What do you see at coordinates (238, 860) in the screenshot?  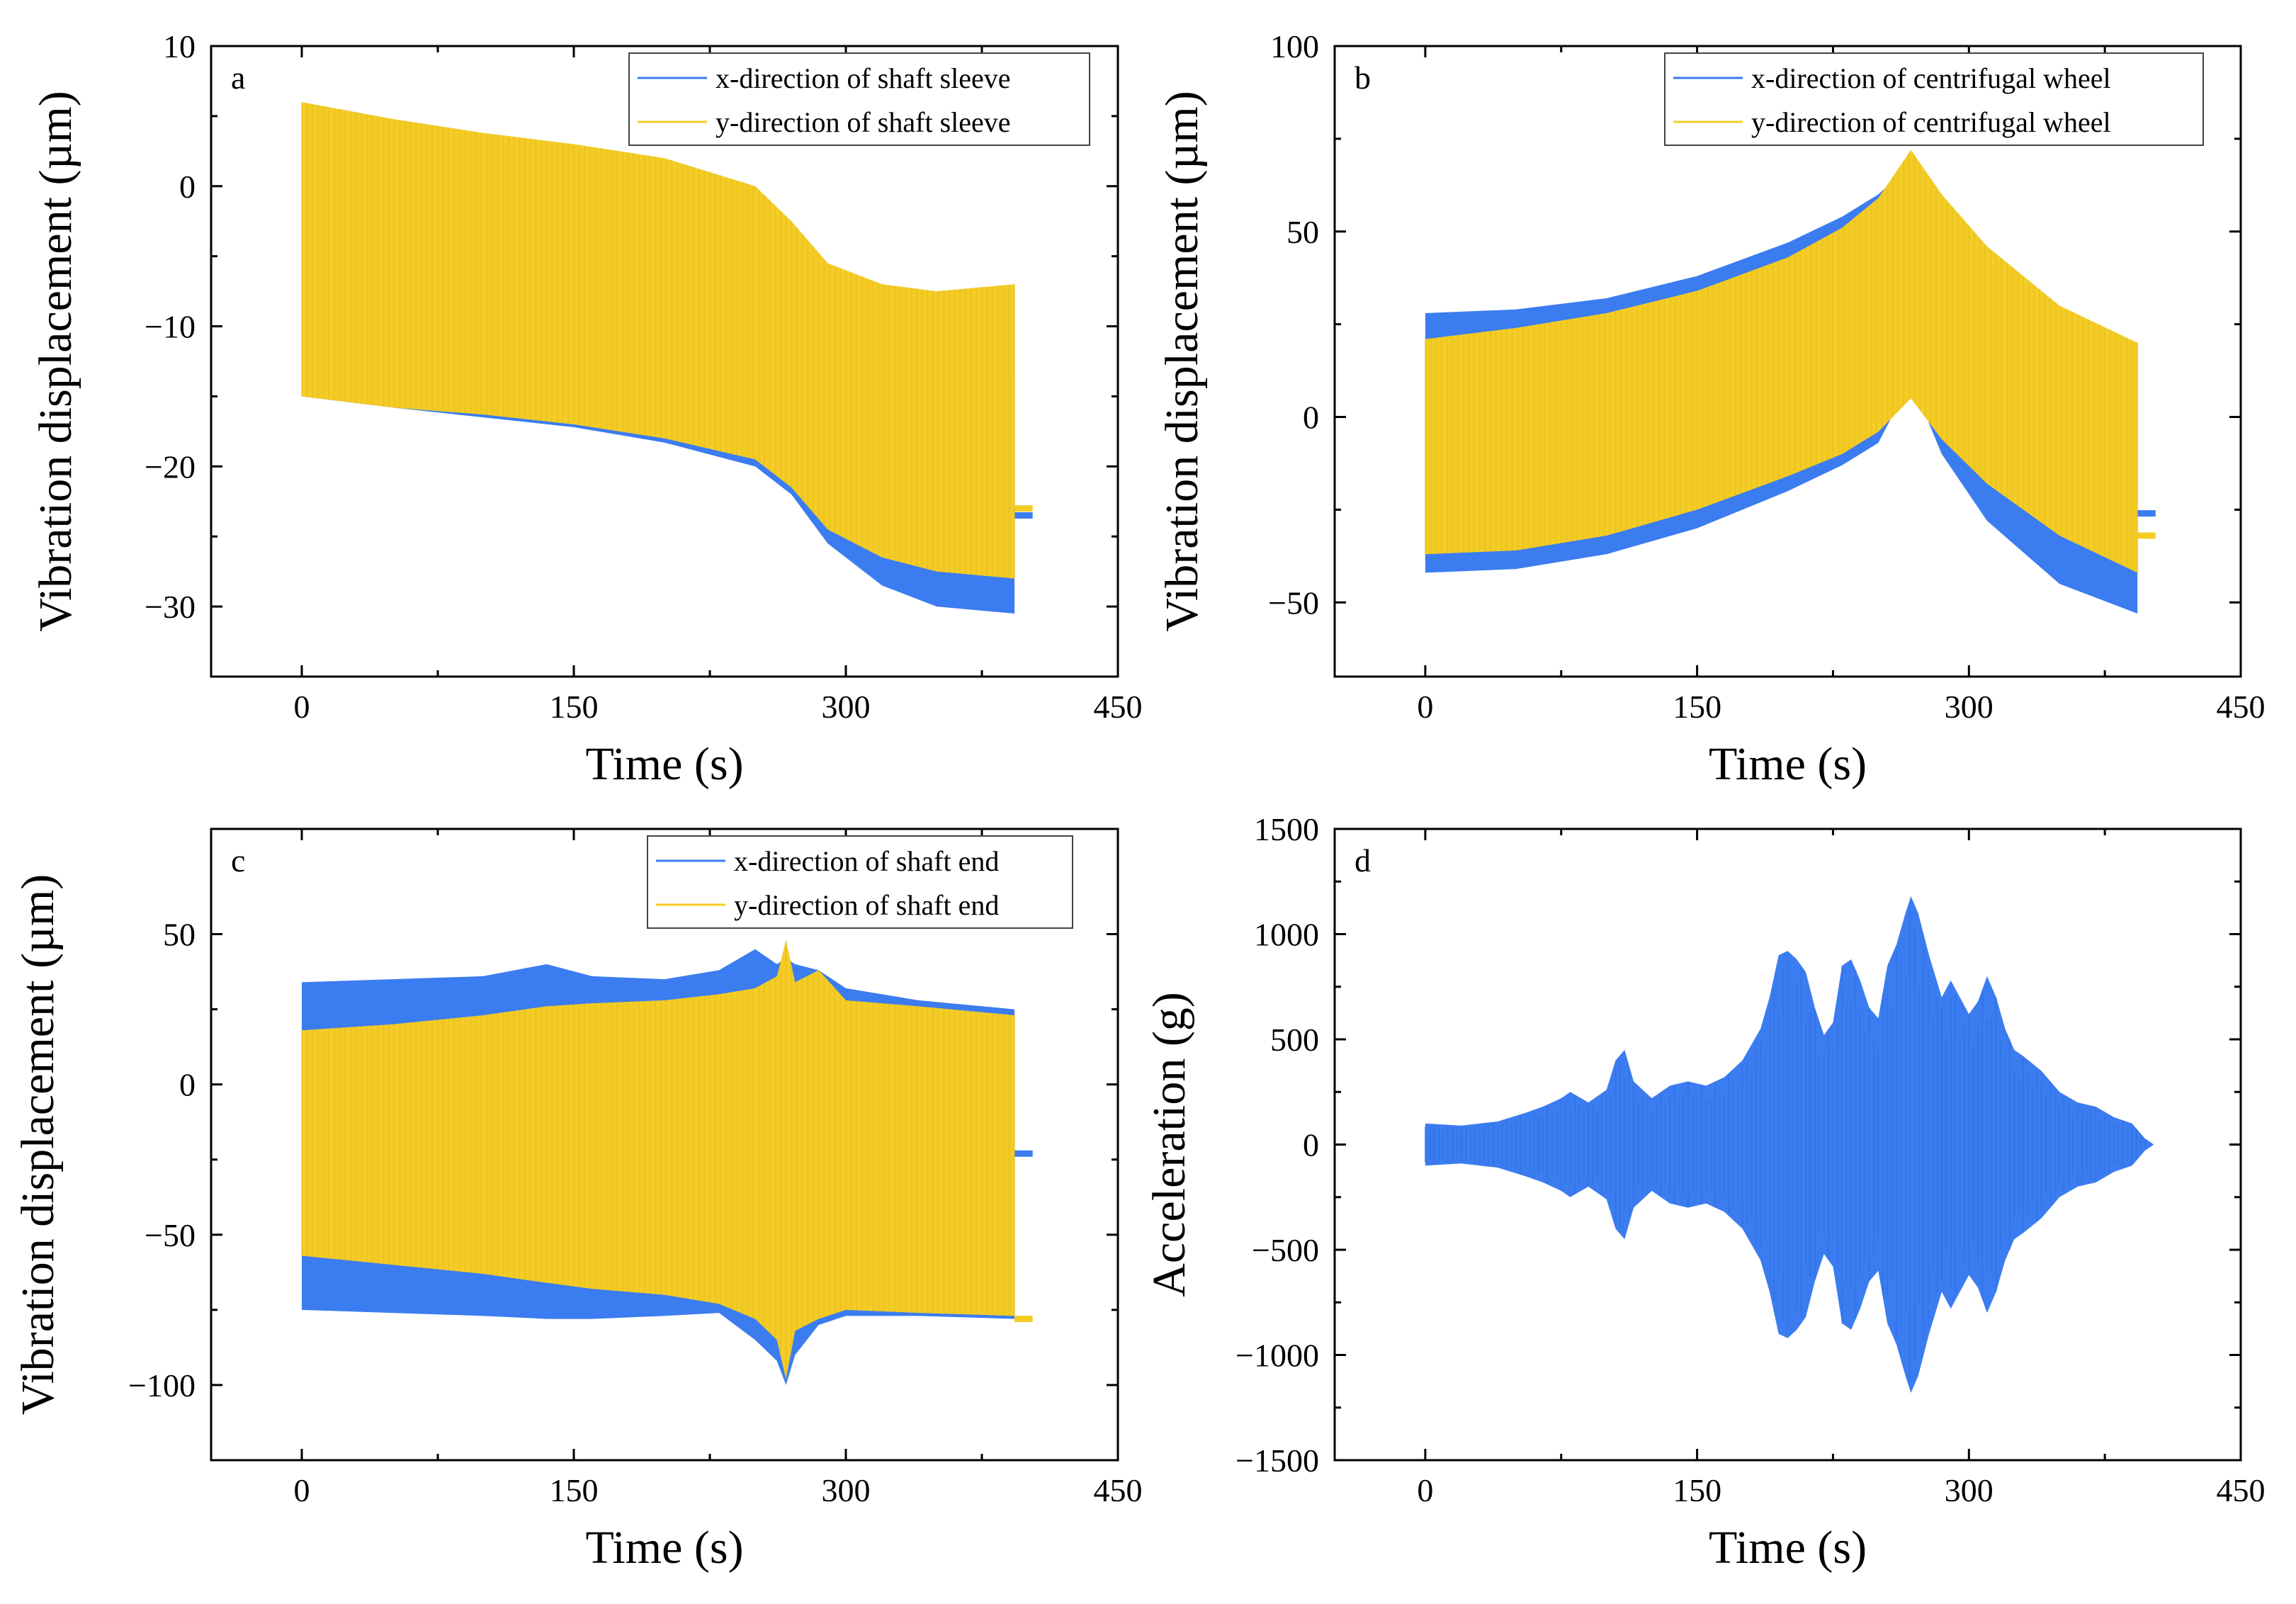 I see `panel-letter: c` at bounding box center [238, 860].